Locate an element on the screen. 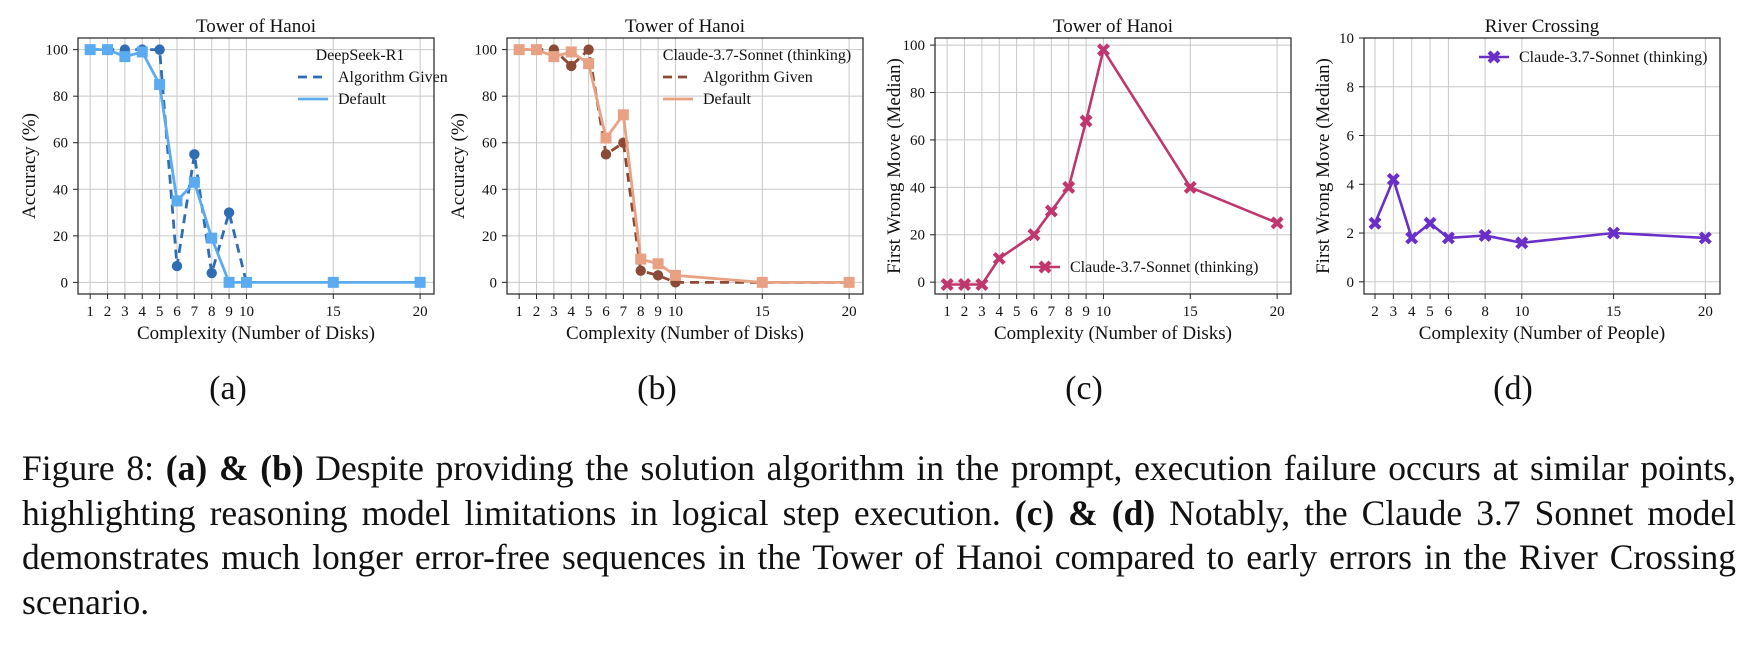 The image size is (1758, 656). chart3-x-tick-label: 4 is located at coordinates (1000, 312).